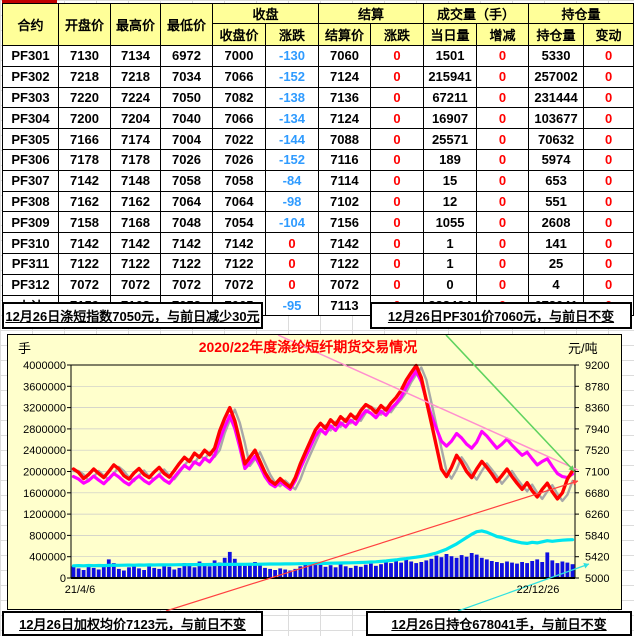  What do you see at coordinates (597, 451) in the screenshot?
I see `svg-text: 7520` at bounding box center [597, 451].